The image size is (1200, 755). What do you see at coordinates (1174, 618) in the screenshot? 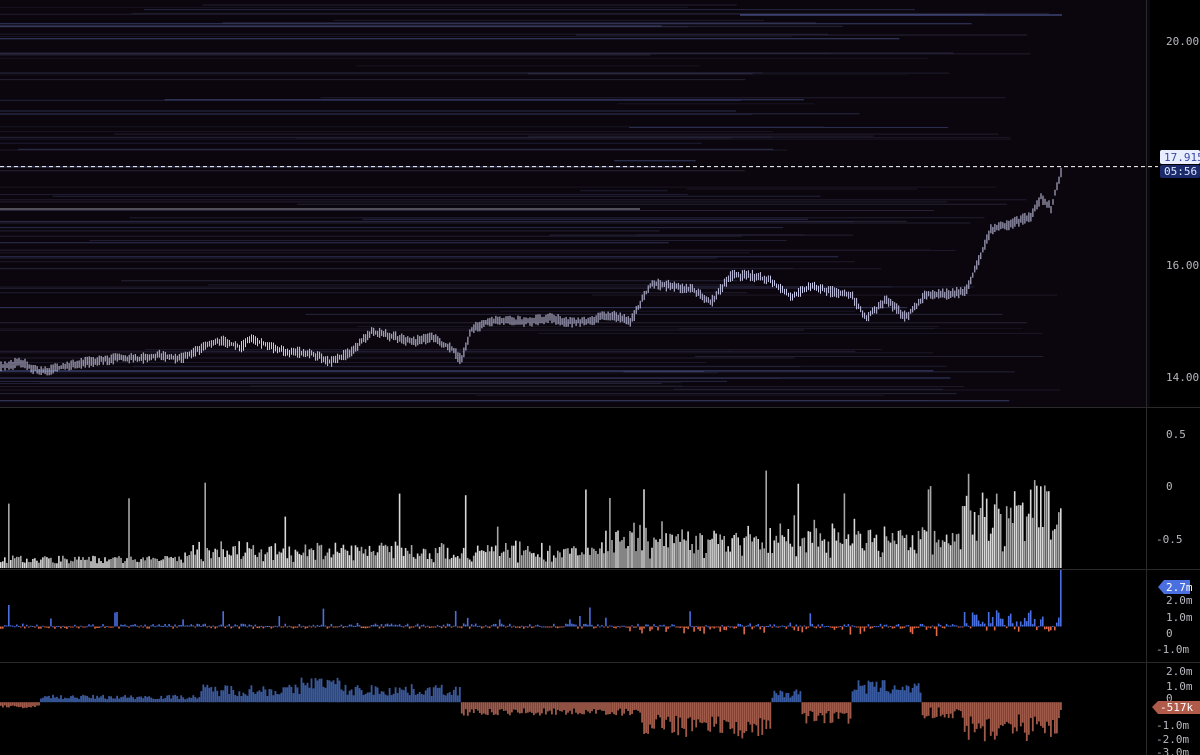
I see `delta-axis: 2.7m 2.0m 1.0m 0 -1.0m` at bounding box center [1174, 618].